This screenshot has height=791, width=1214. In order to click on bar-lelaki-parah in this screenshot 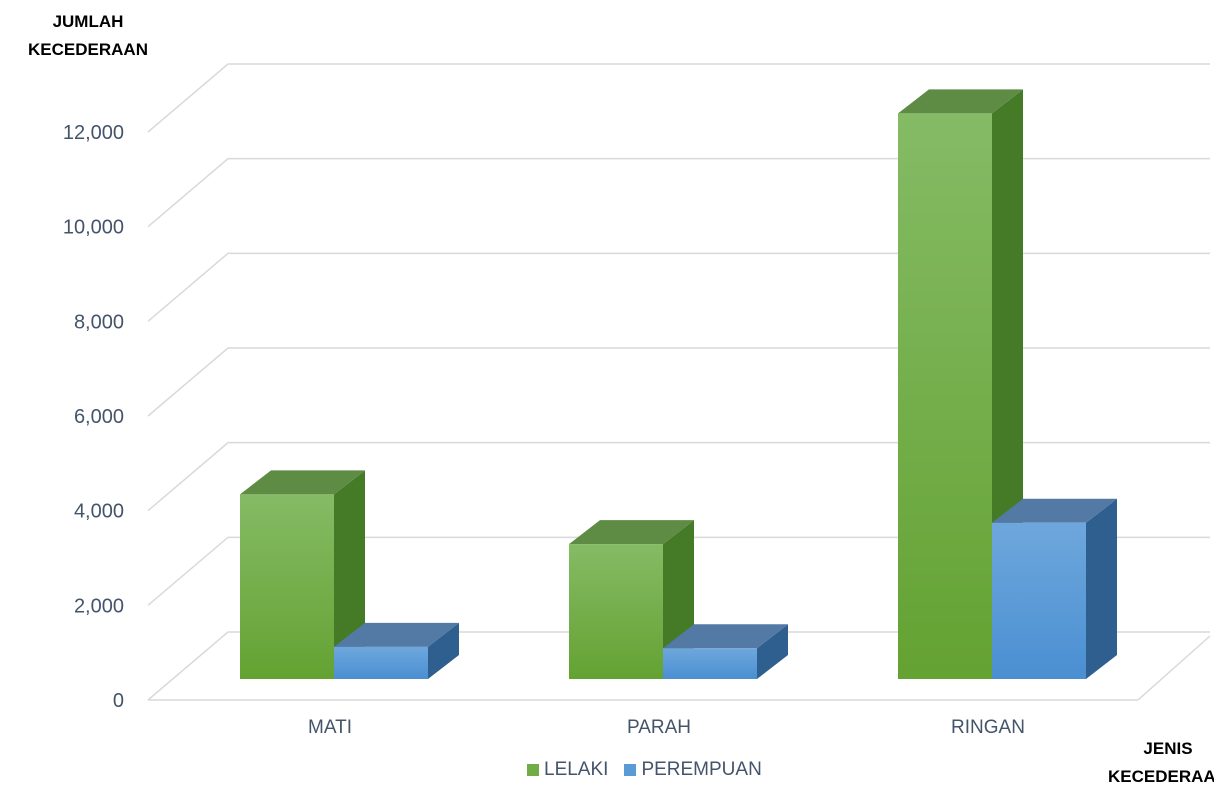, I will do `click(631, 599)`.